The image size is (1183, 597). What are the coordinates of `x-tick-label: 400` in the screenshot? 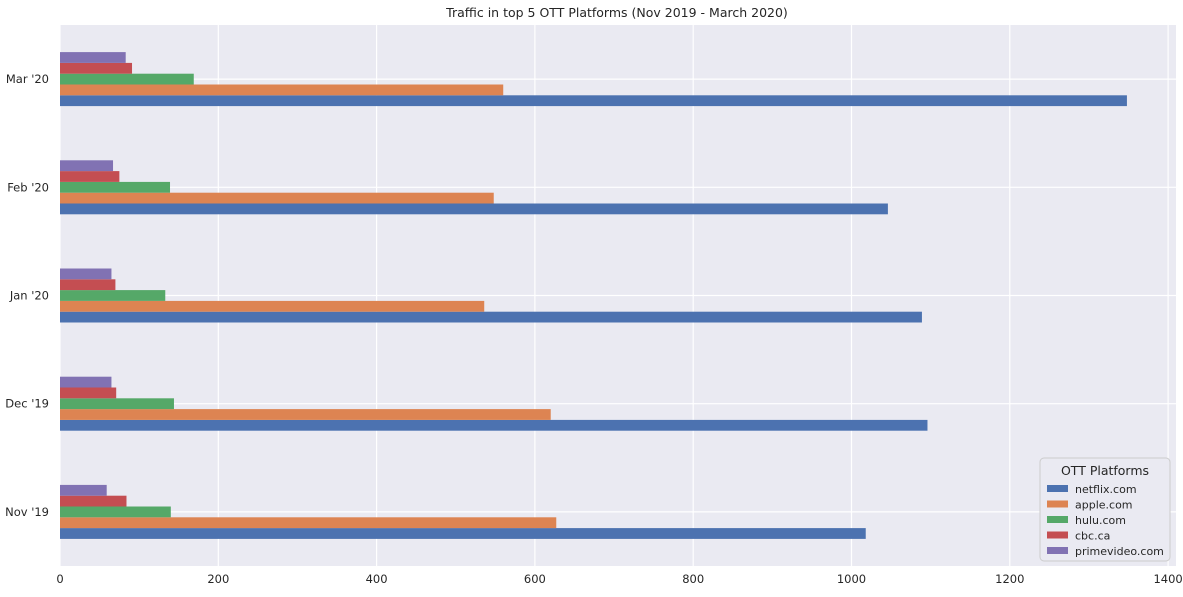 It's located at (377, 579).